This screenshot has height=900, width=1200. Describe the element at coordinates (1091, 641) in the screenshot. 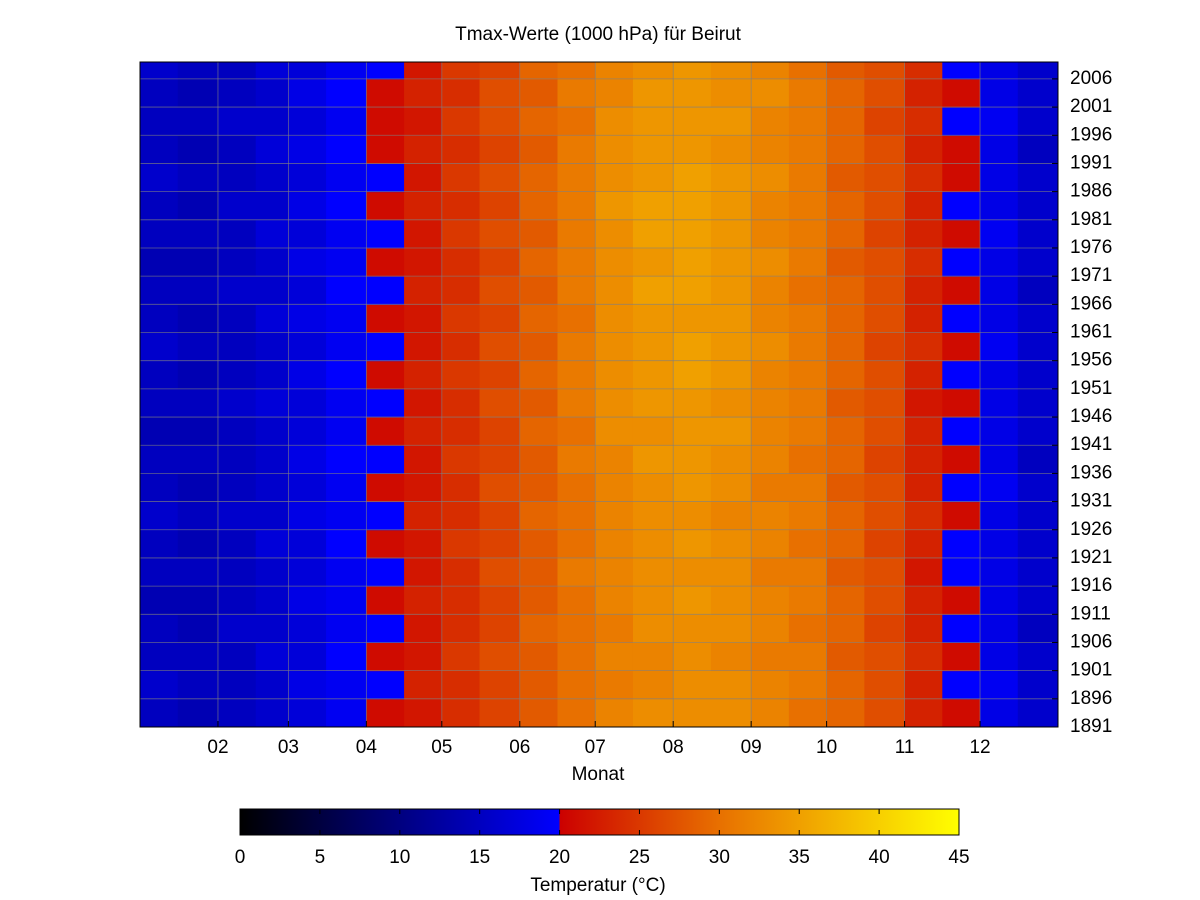

I see `y-tick-label: 1906` at that location.